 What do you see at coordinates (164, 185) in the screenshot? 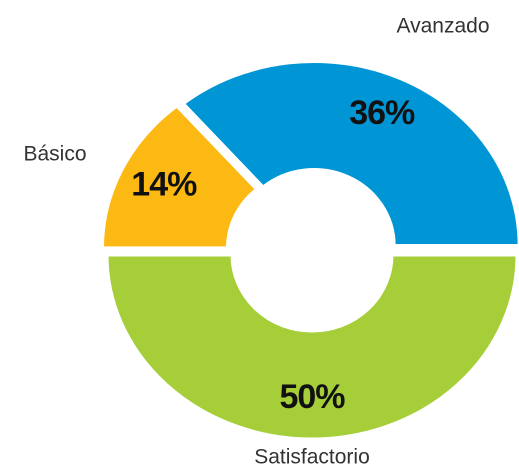
I see `value-label: 14%` at bounding box center [164, 185].